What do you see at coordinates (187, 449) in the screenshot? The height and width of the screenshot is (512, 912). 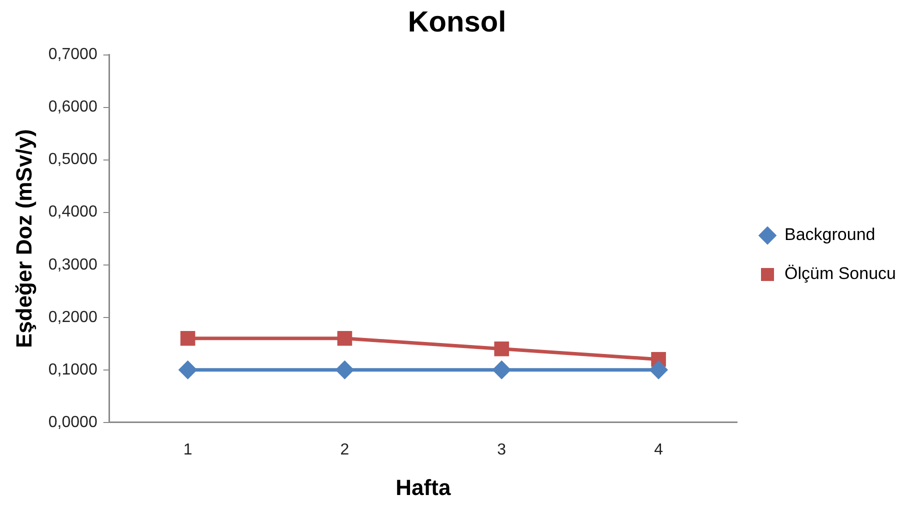 I see `x-tick-label: 1` at bounding box center [187, 449].